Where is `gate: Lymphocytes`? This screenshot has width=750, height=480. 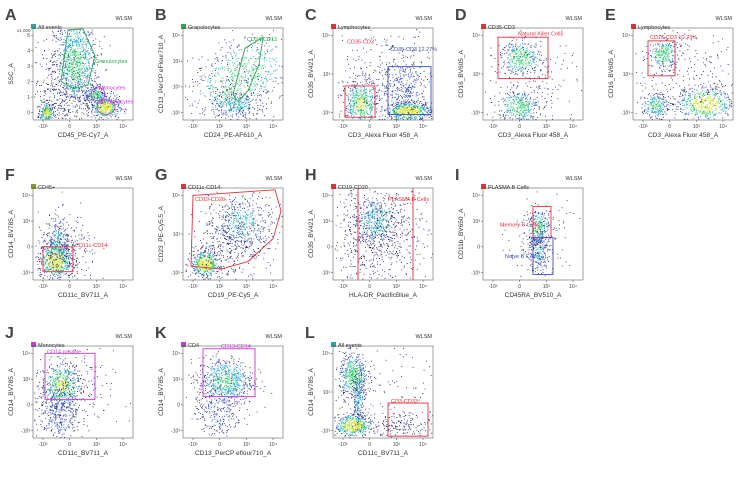 gate: Lymphocytes is located at coordinates (114, 107).